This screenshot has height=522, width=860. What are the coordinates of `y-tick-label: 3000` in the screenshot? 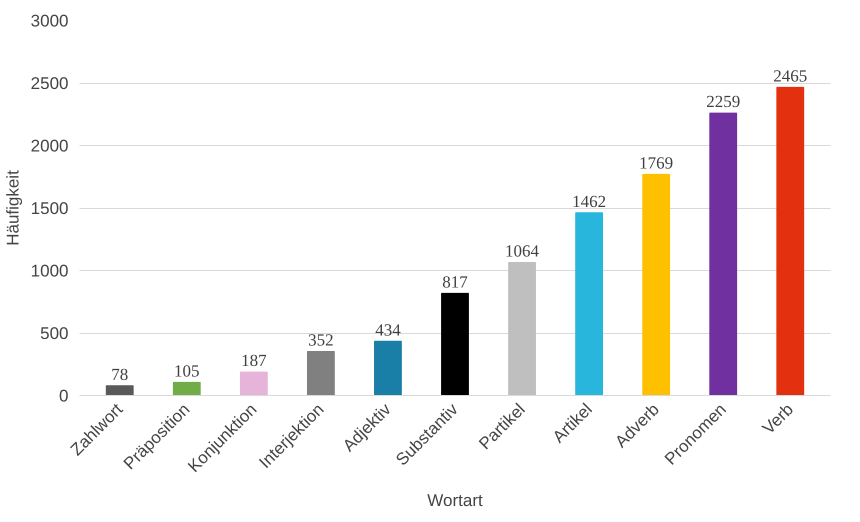 It's located at (49, 21).